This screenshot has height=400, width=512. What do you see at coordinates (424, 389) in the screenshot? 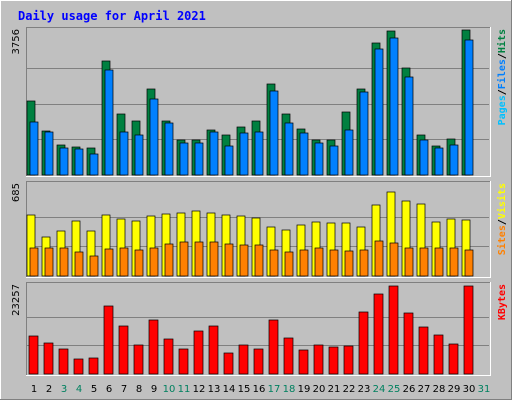
I see `x-tick-label-27: 27` at bounding box center [424, 389].